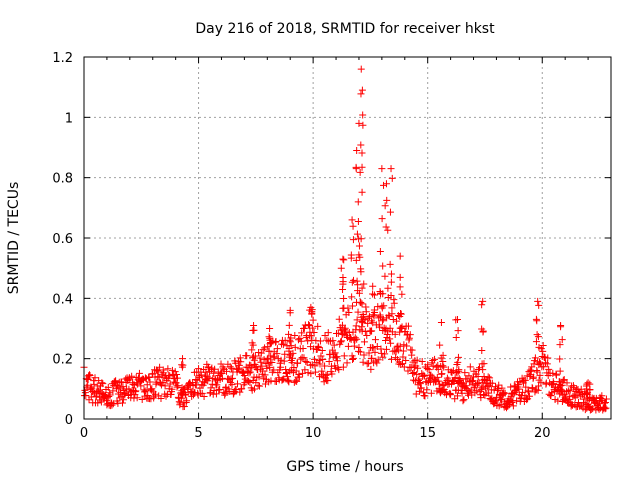 The image size is (640, 480). What do you see at coordinates (542, 433) in the screenshot?
I see `x-tick-label: 20` at bounding box center [542, 433].